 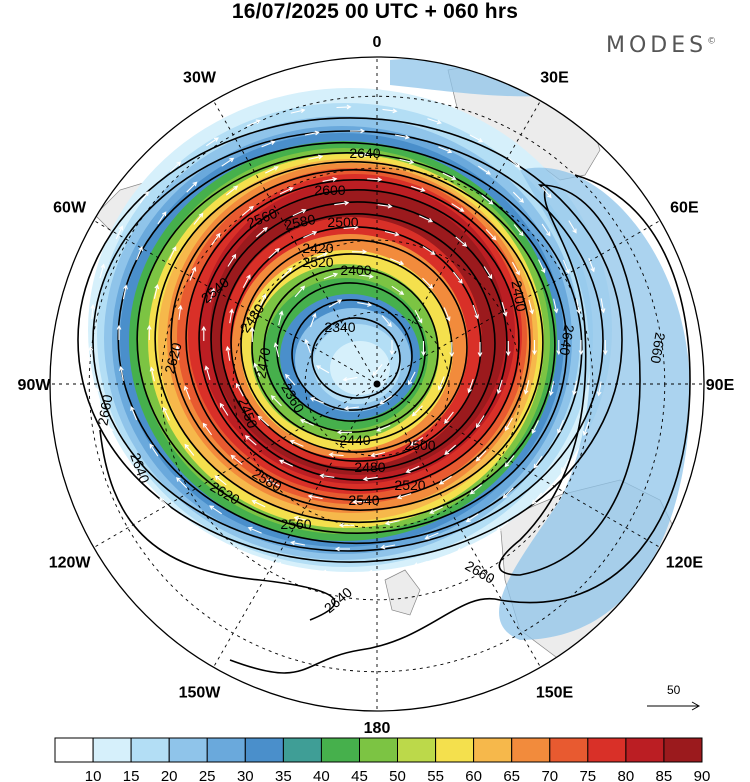 I want to click on contour-label: 2640, so click(x=566, y=340).